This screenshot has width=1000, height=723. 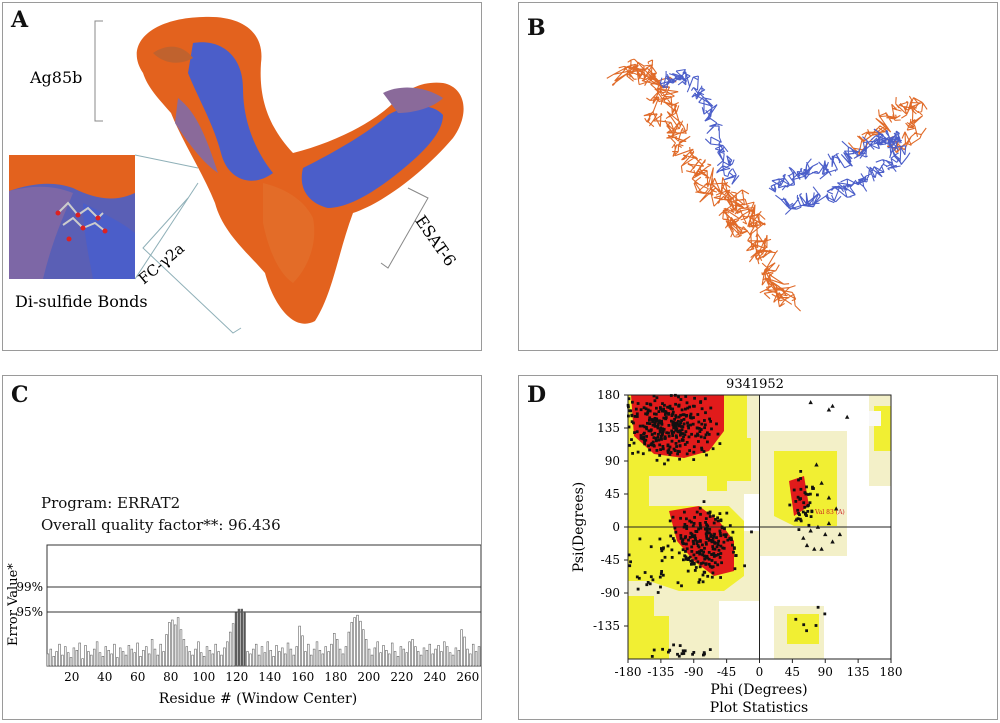 I want to click on panel-a-label: A, so click(x=20, y=20).